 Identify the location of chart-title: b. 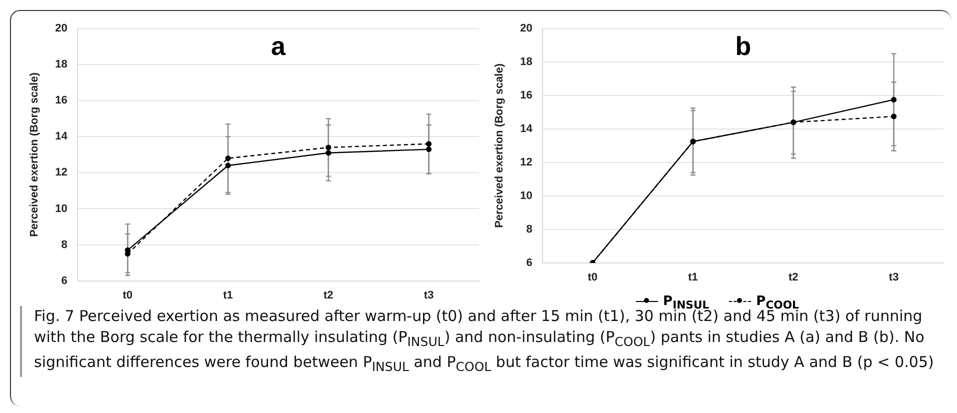
(743, 45).